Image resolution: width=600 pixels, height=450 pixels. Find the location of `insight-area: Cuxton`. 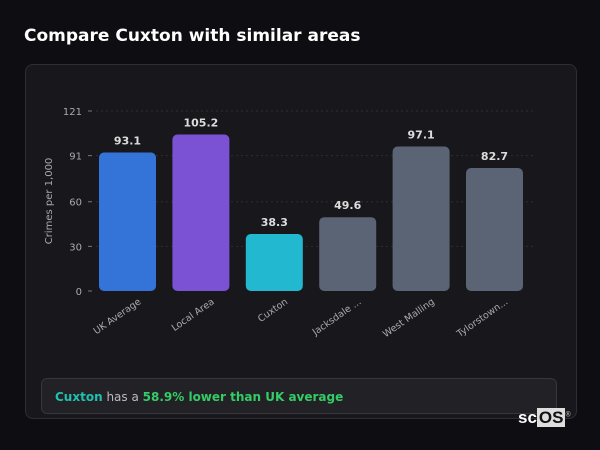

insight-area: Cuxton is located at coordinates (79, 397).